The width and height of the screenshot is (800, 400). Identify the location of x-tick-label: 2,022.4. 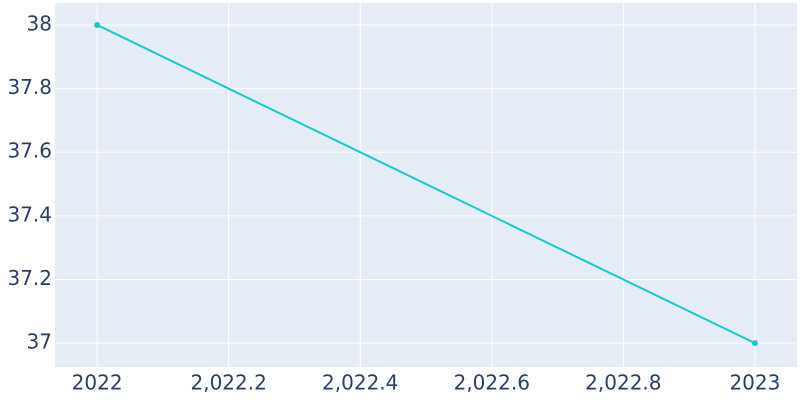
(360, 383).